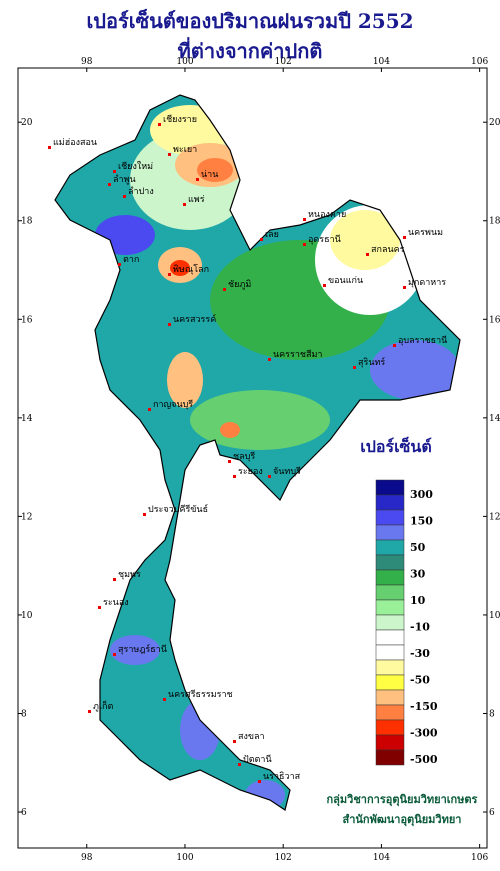 The image size is (500, 871). Describe the element at coordinates (131, 260) in the screenshot. I see `place-label: ตาก` at that location.